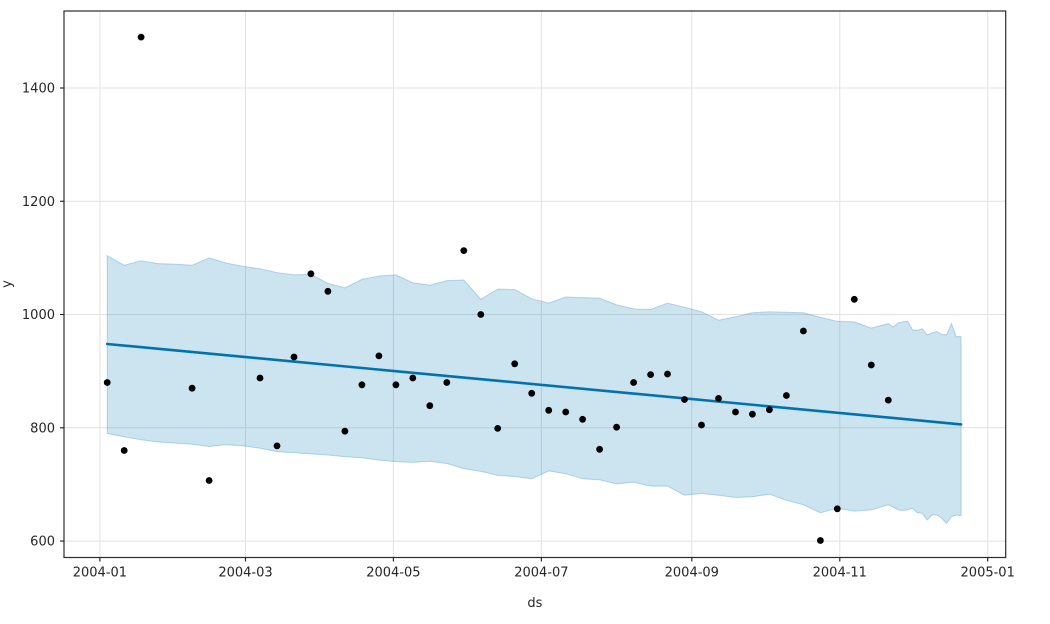 This screenshot has height=624, width=1050. Describe the element at coordinates (38, 89) in the screenshot. I see `y-tick-label: 1400` at that location.